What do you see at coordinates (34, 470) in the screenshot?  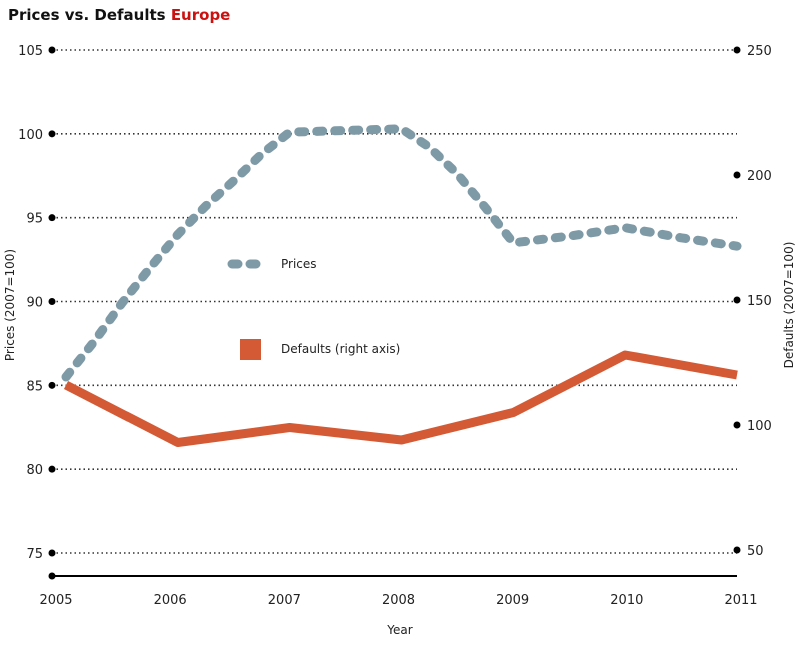 I see `left-tick-label: 80` at bounding box center [34, 470].